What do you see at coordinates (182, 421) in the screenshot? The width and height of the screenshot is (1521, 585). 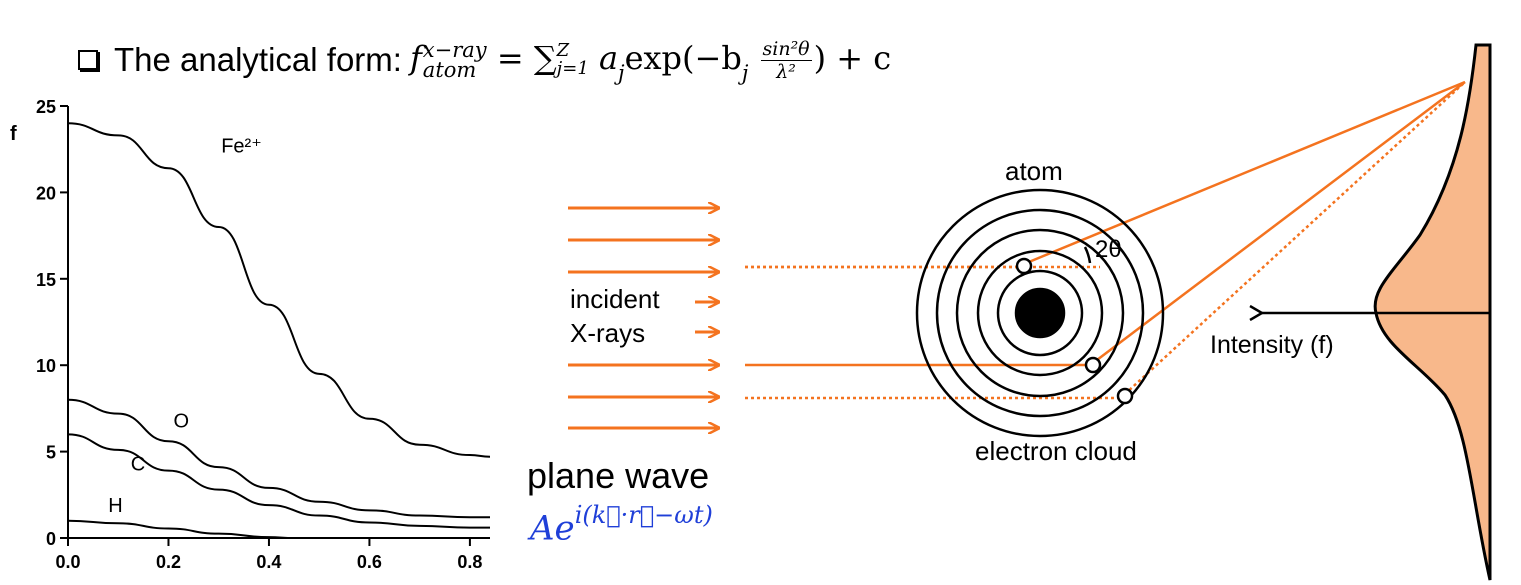 I see `series-label-1: O` at bounding box center [182, 421].